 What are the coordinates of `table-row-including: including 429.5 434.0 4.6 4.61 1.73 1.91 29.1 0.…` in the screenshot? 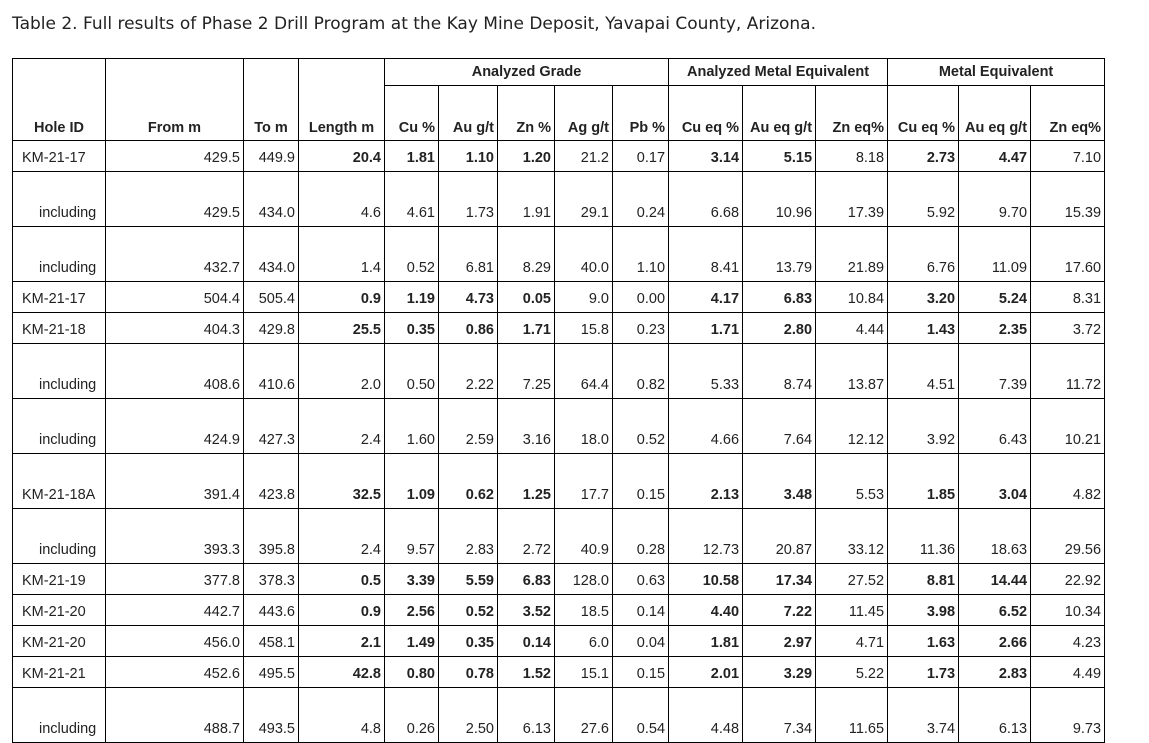 It's located at (559, 199).